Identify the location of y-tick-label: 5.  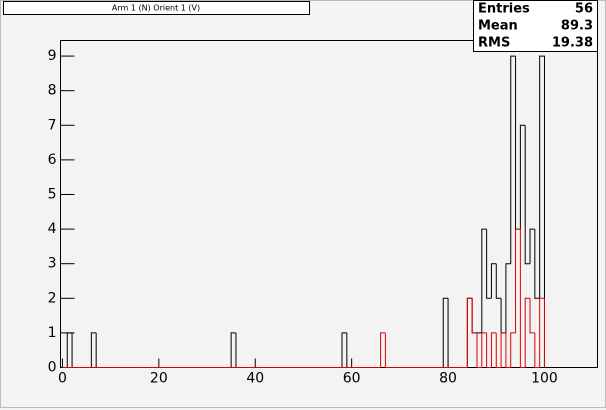
(52, 194).